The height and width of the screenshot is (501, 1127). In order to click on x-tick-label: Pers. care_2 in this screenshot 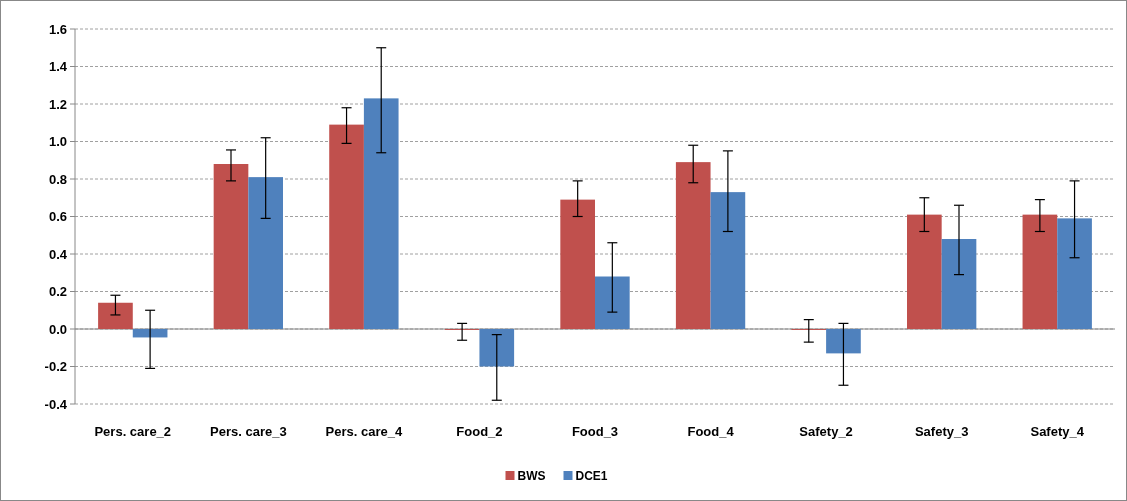, I will do `click(133, 431)`.